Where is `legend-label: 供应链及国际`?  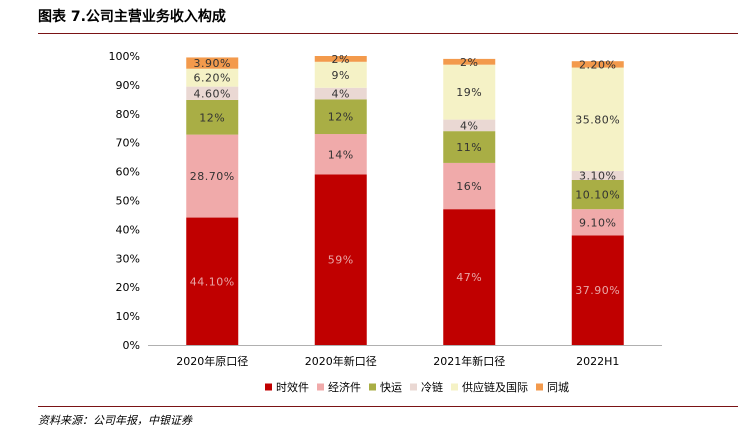
legend-label: 供应链及国际 is located at coordinates (495, 387).